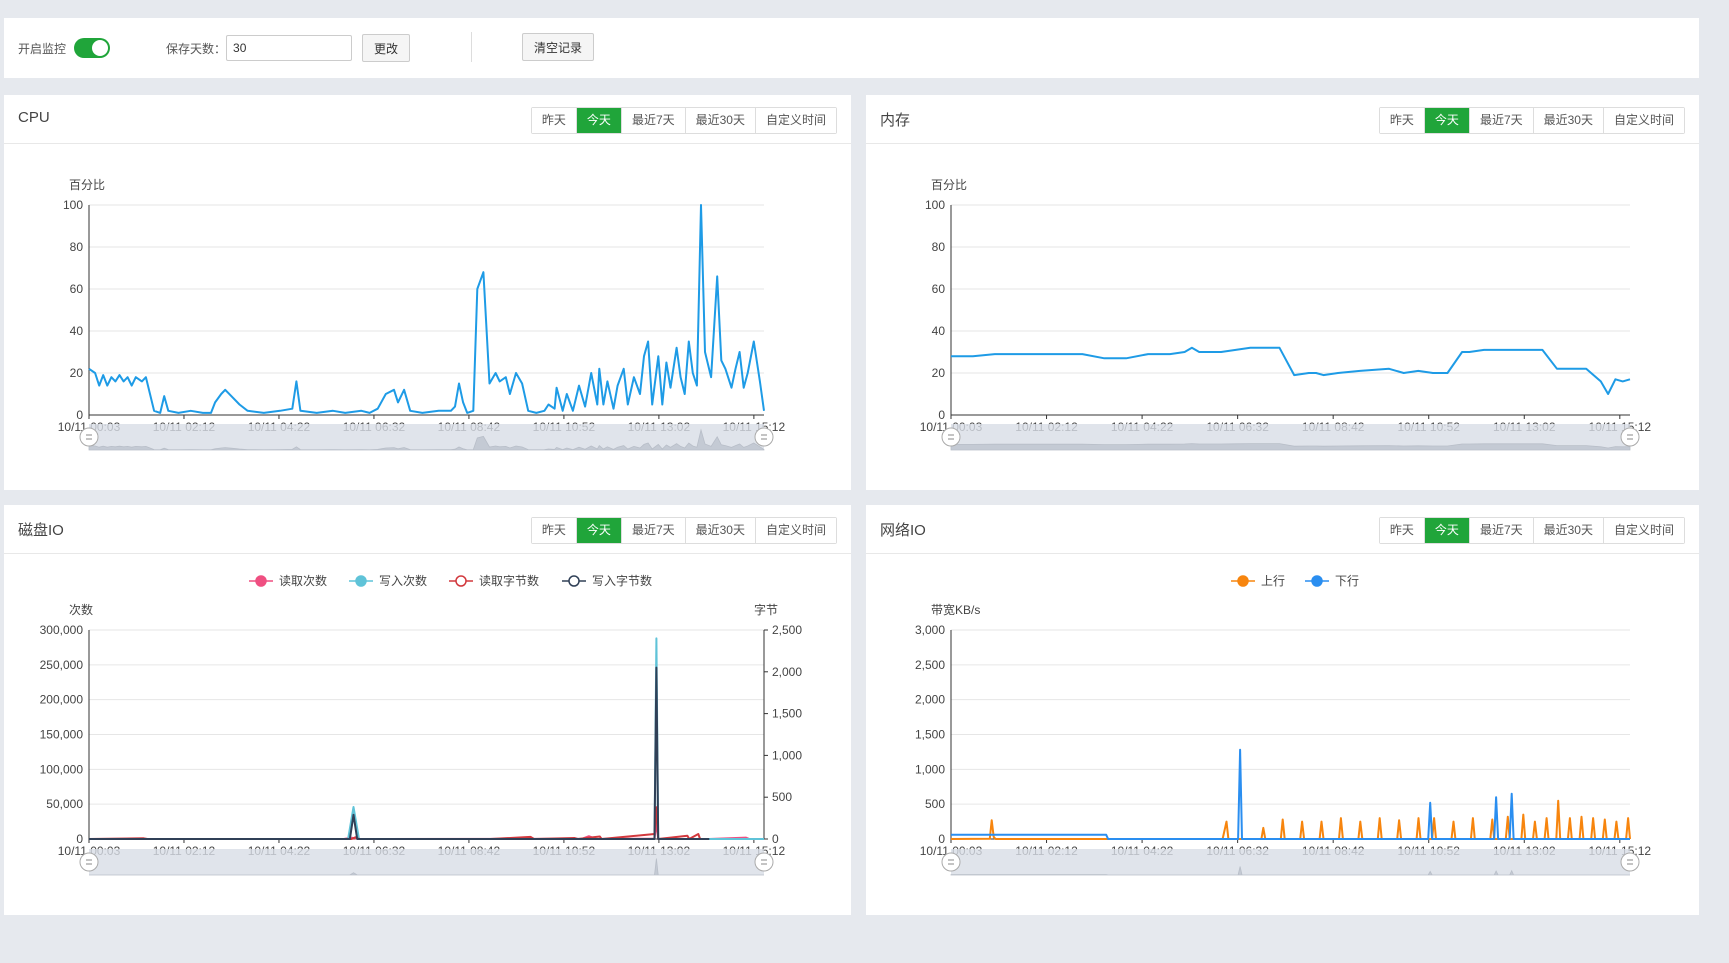  I want to click on network-io-title: 网络IO, so click(903, 530).